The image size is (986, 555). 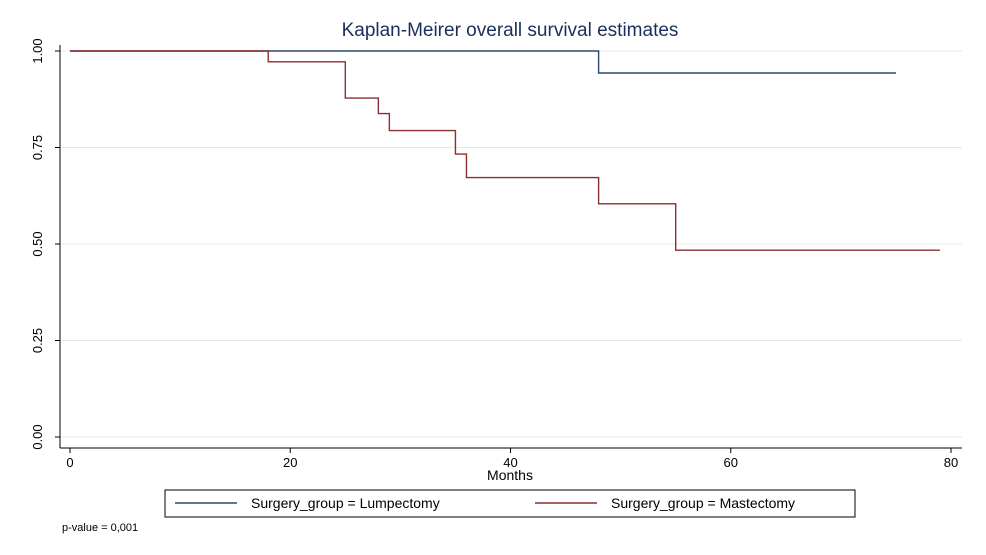 I want to click on y-tick-label: 0.50, so click(x=37, y=243).